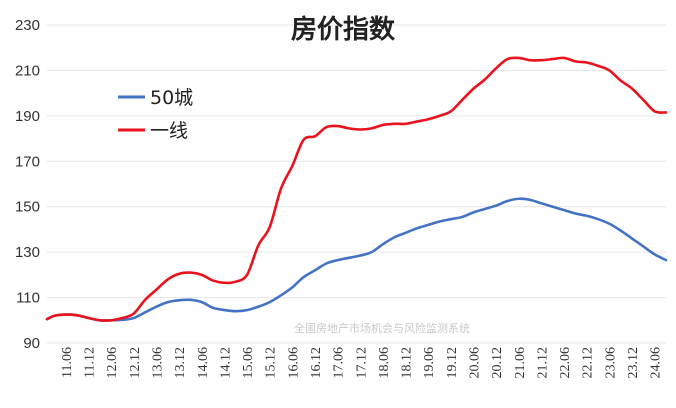 The height and width of the screenshot is (408, 676). Describe the element at coordinates (382, 328) in the screenshot. I see `watermark: 全国房地产市场机会与风险监测系统` at that location.